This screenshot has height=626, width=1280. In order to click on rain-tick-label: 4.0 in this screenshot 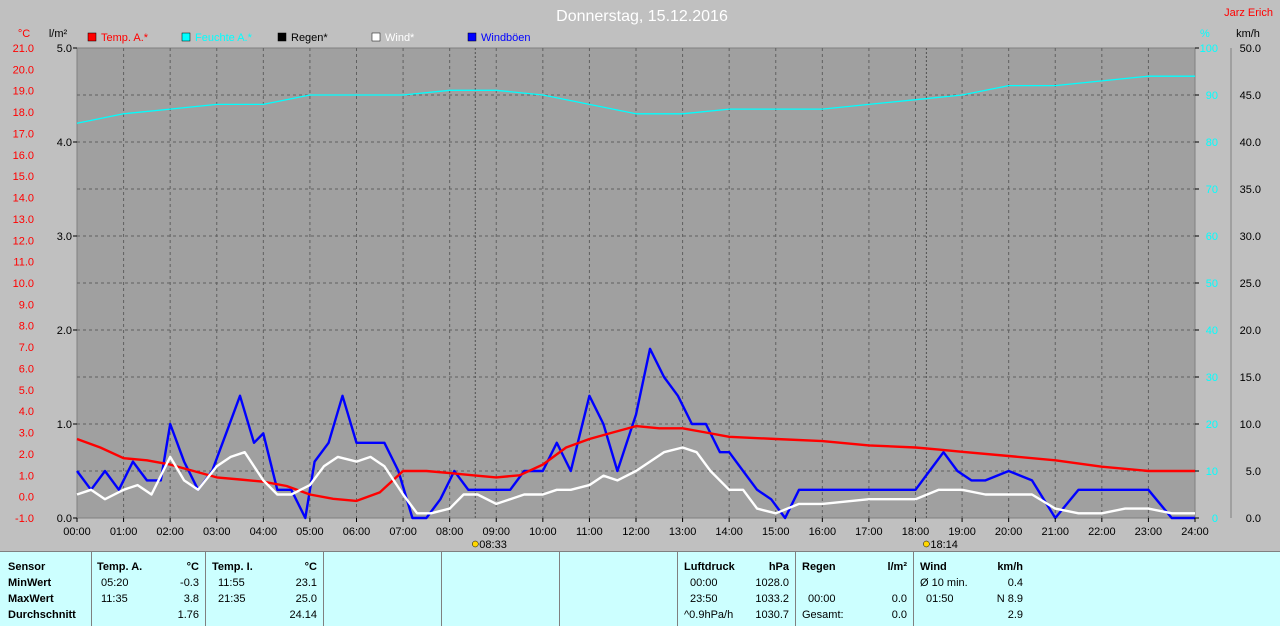, I will do `click(64, 143)`.